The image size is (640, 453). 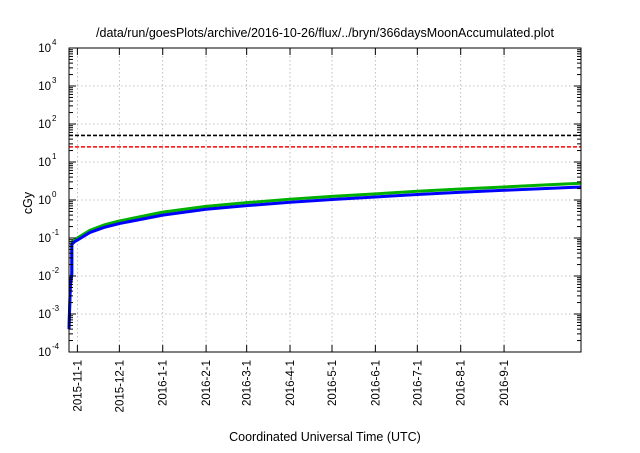 What do you see at coordinates (54, 42) in the screenshot?
I see `y-tick-exponent: 4` at bounding box center [54, 42].